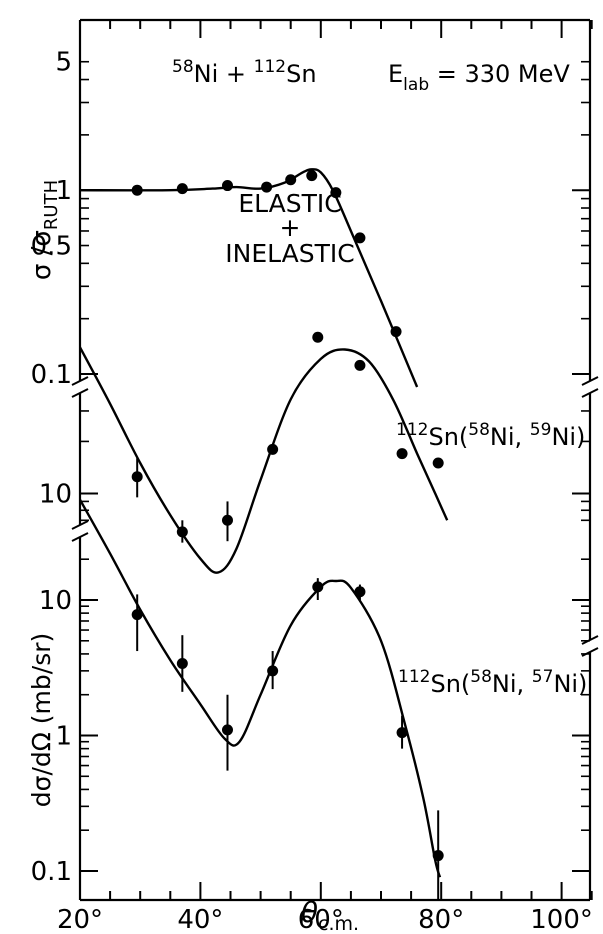 The image size is (603, 934). What do you see at coordinates (561, 919) in the screenshot?
I see `x-tick-label: 100°` at bounding box center [561, 919].